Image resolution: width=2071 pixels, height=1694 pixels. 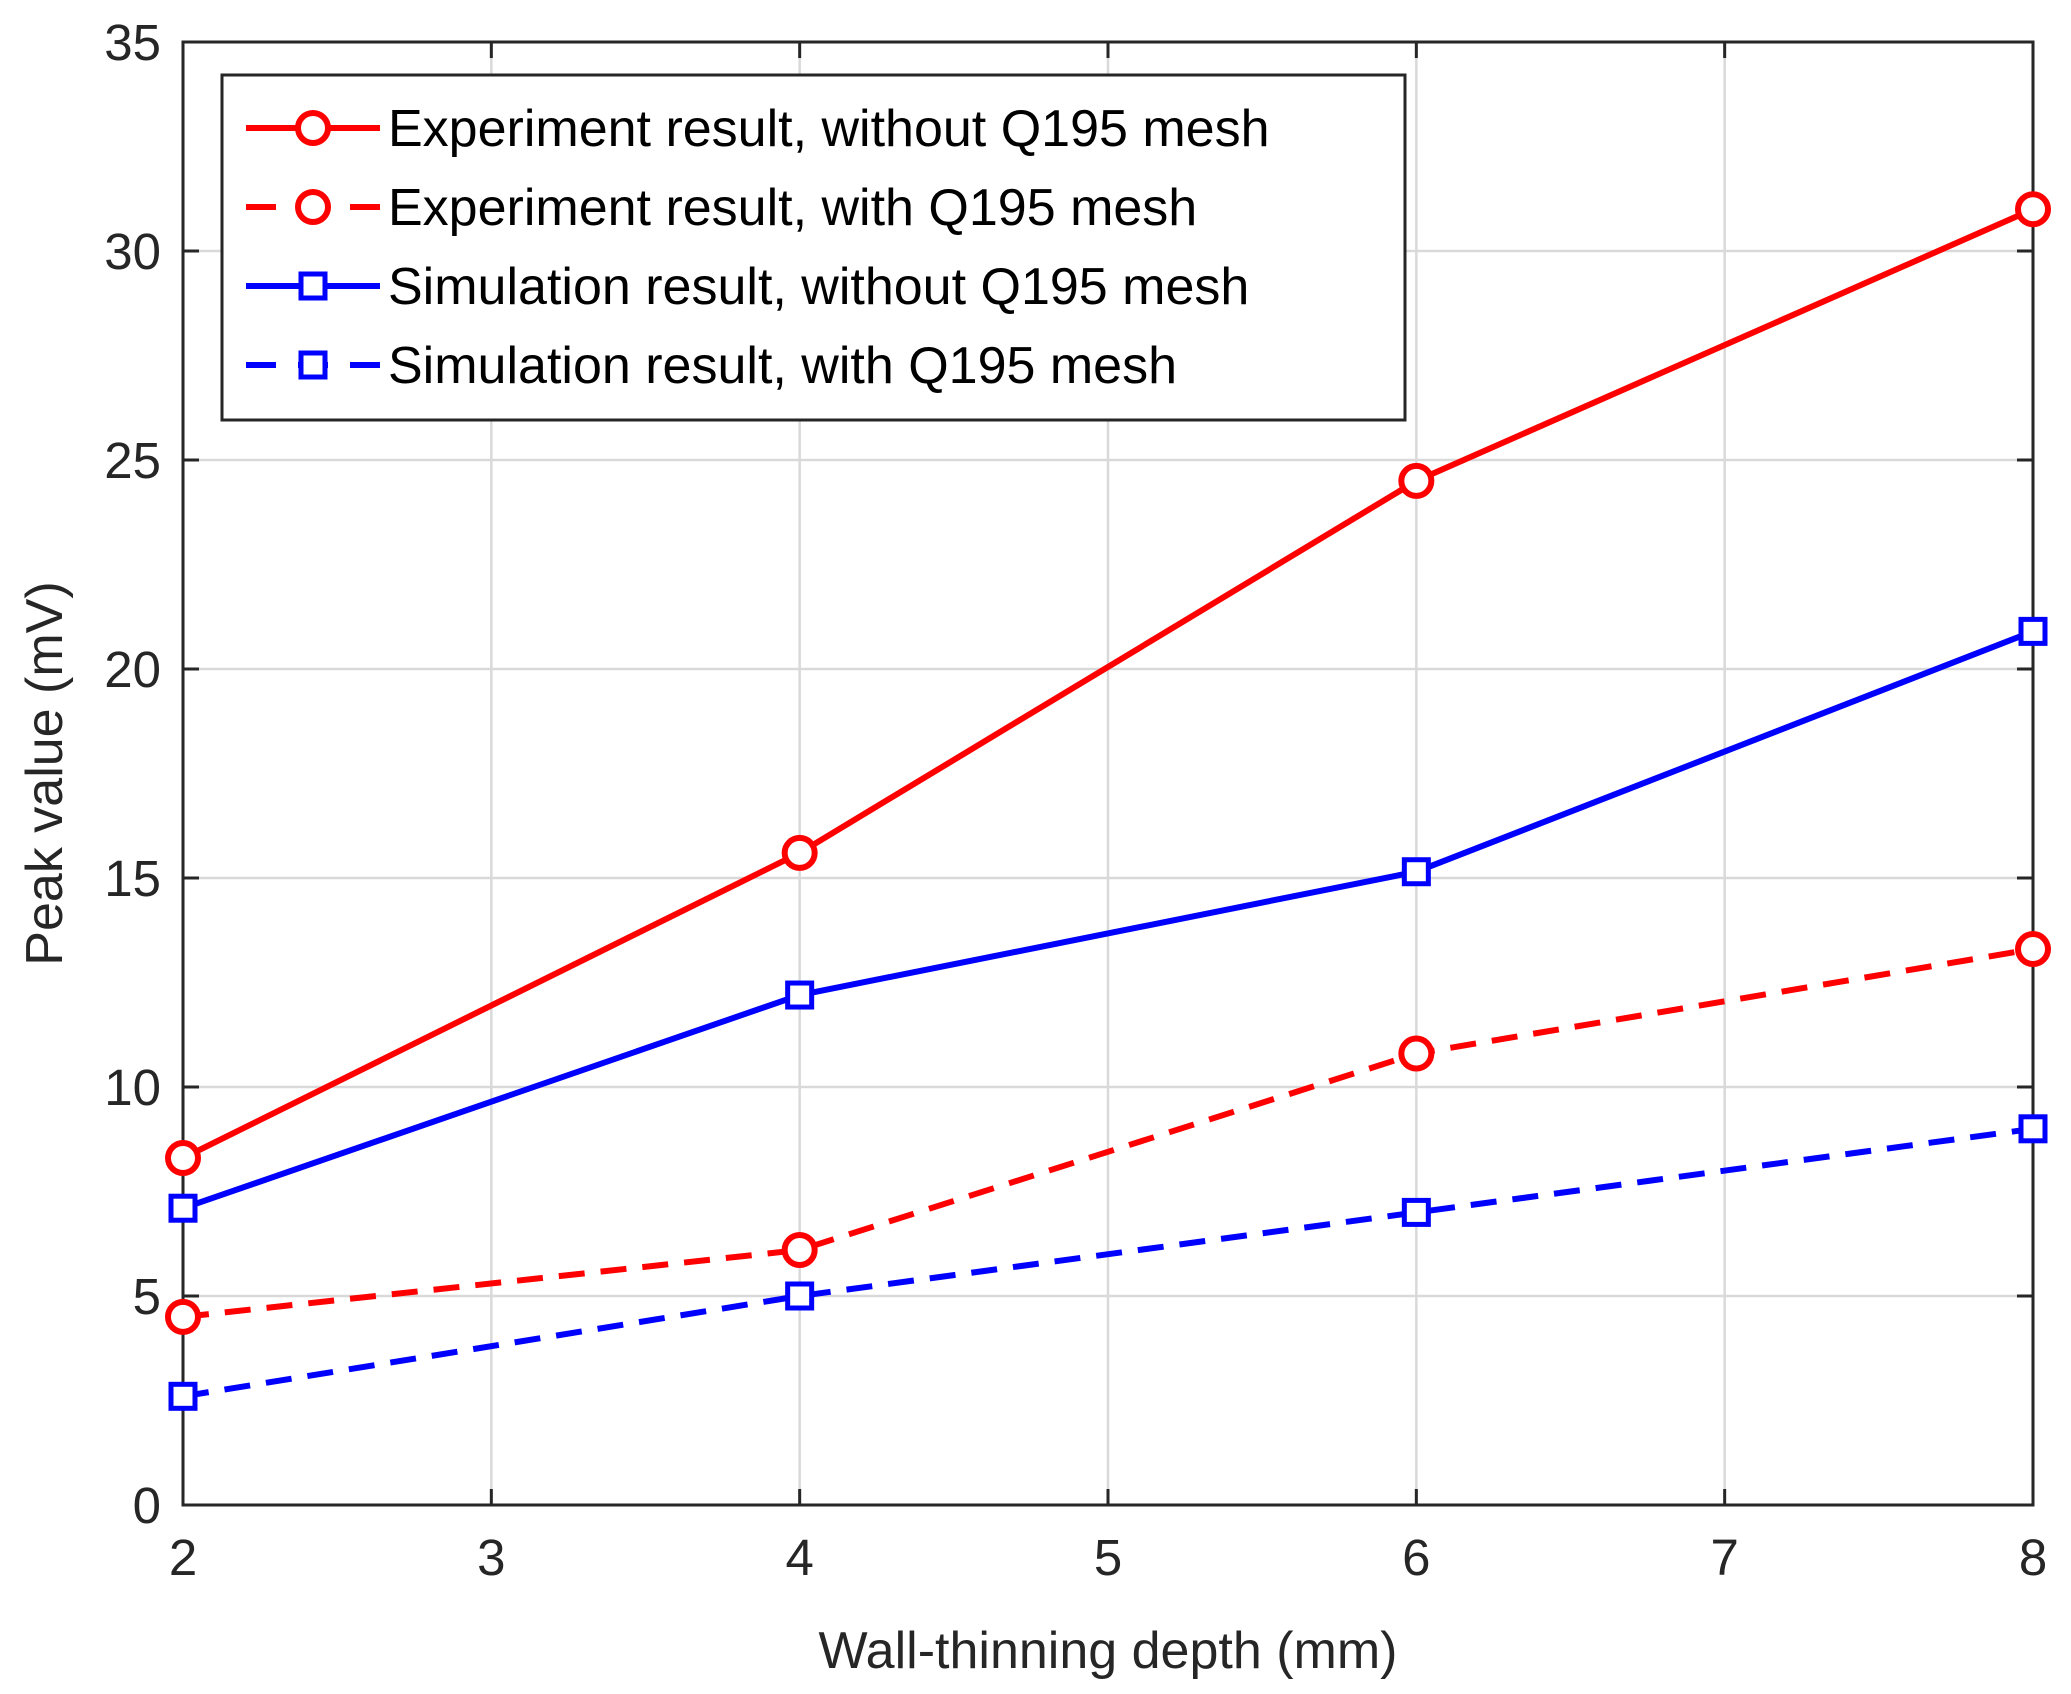 What do you see at coordinates (132, 1087) in the screenshot?
I see `y-tick-label: 10` at bounding box center [132, 1087].